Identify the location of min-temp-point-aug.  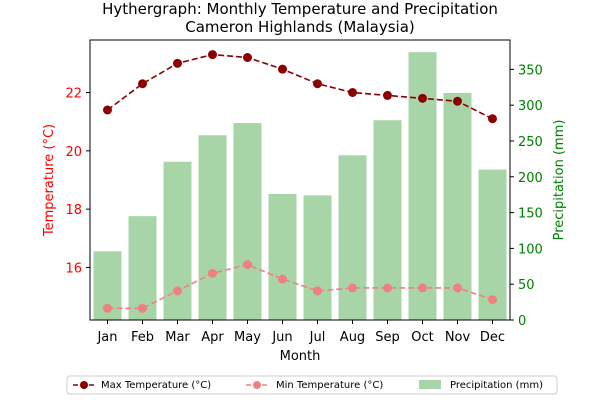
(352, 288).